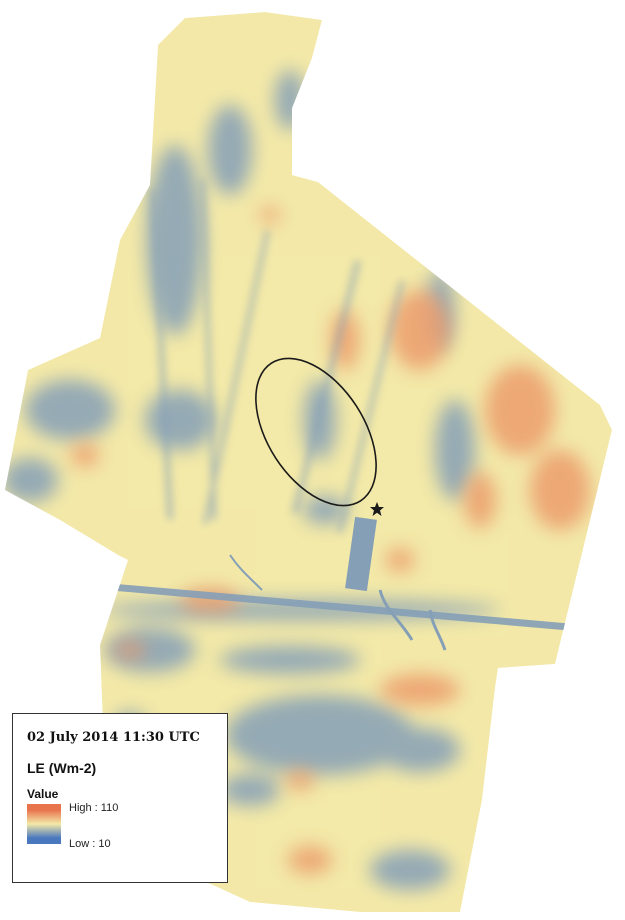 The width and height of the screenshot is (625, 920). Describe the element at coordinates (43, 794) in the screenshot. I see `legend-value-label: Value` at that location.